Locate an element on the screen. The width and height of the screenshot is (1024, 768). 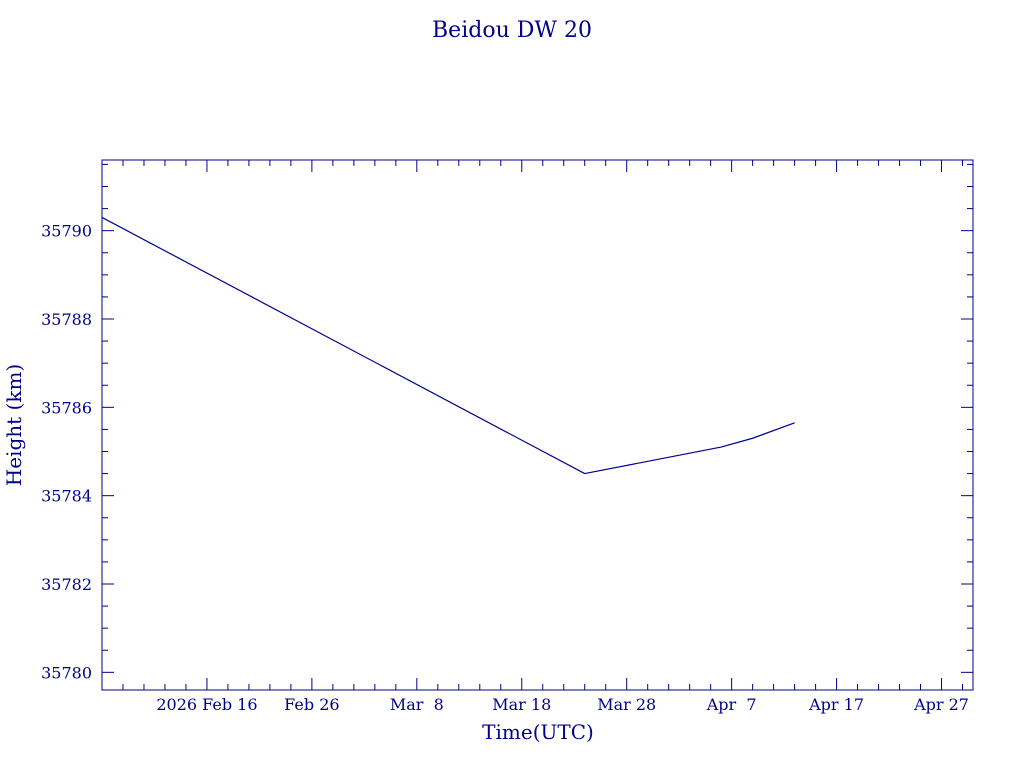
chart-title: Beidou DW 20 is located at coordinates (512, 30).